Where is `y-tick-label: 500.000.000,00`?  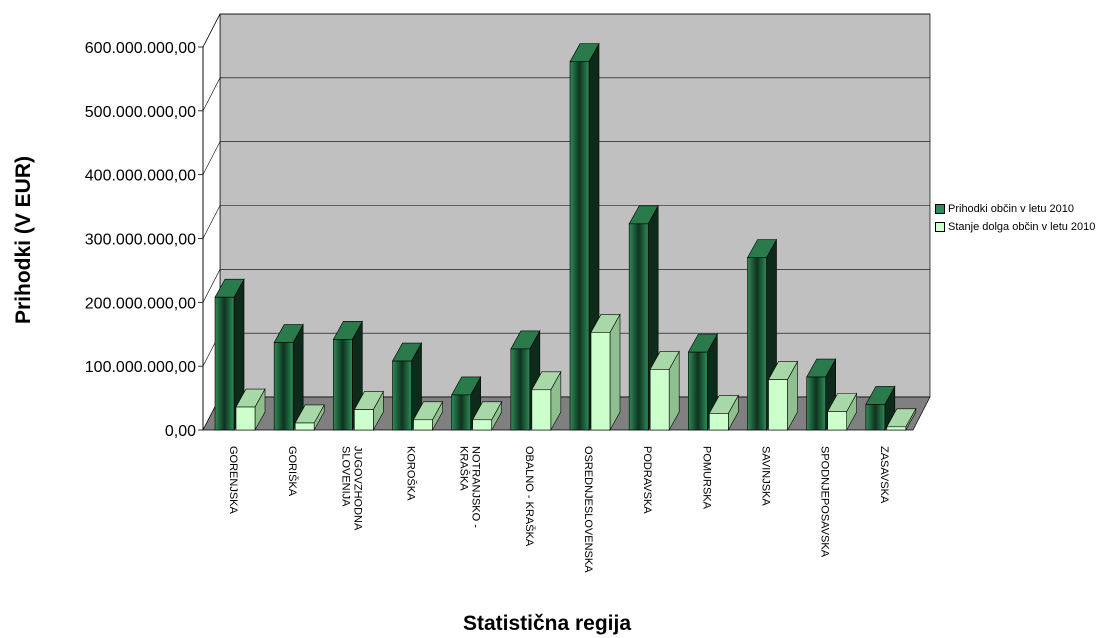 y-tick-label: 500.000.000,00 is located at coordinates (140, 112).